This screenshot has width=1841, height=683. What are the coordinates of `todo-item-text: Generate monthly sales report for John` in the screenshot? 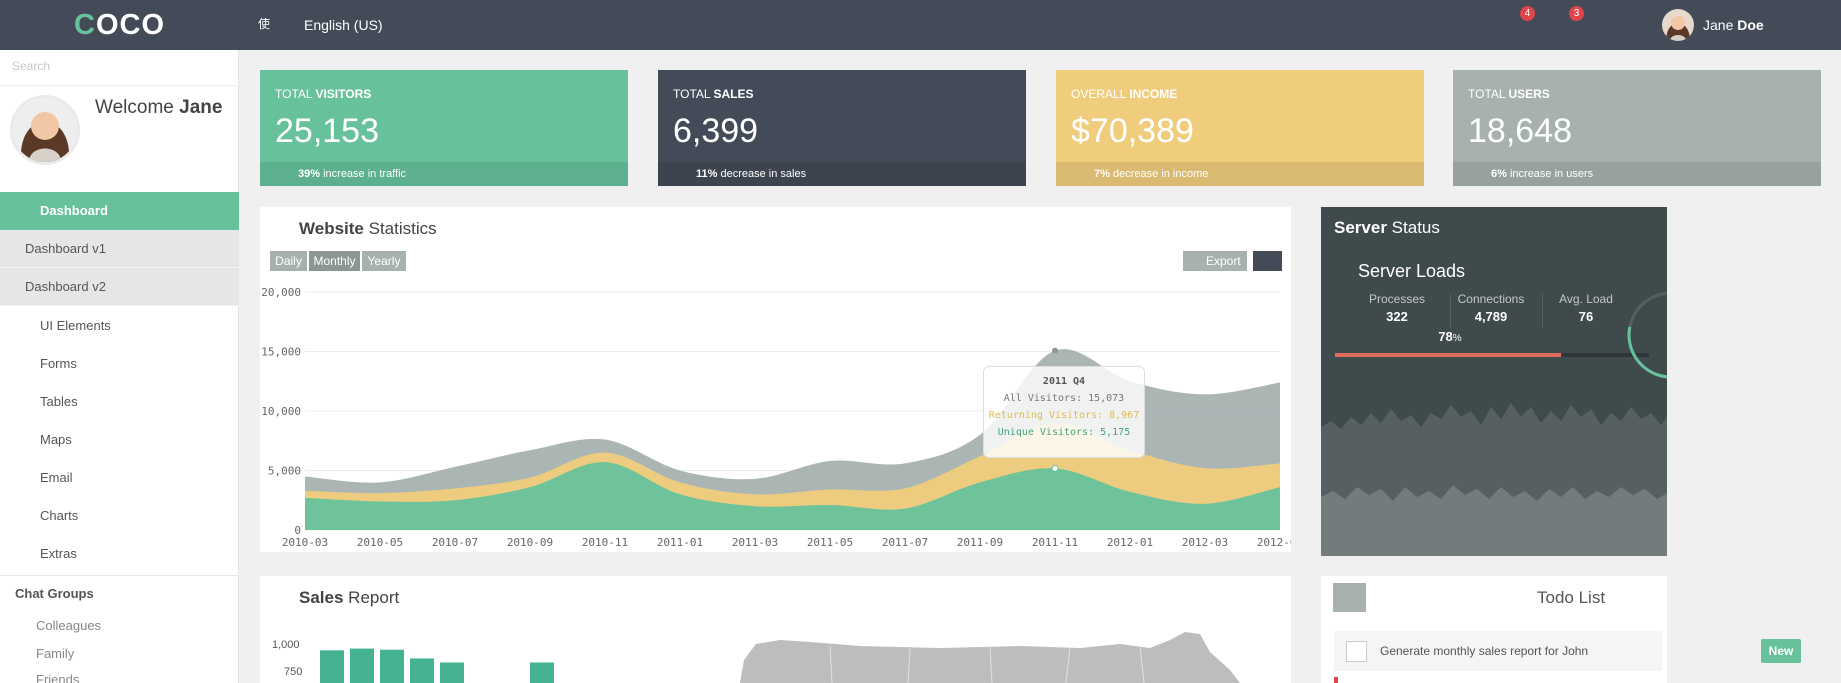 It's located at (1484, 651).